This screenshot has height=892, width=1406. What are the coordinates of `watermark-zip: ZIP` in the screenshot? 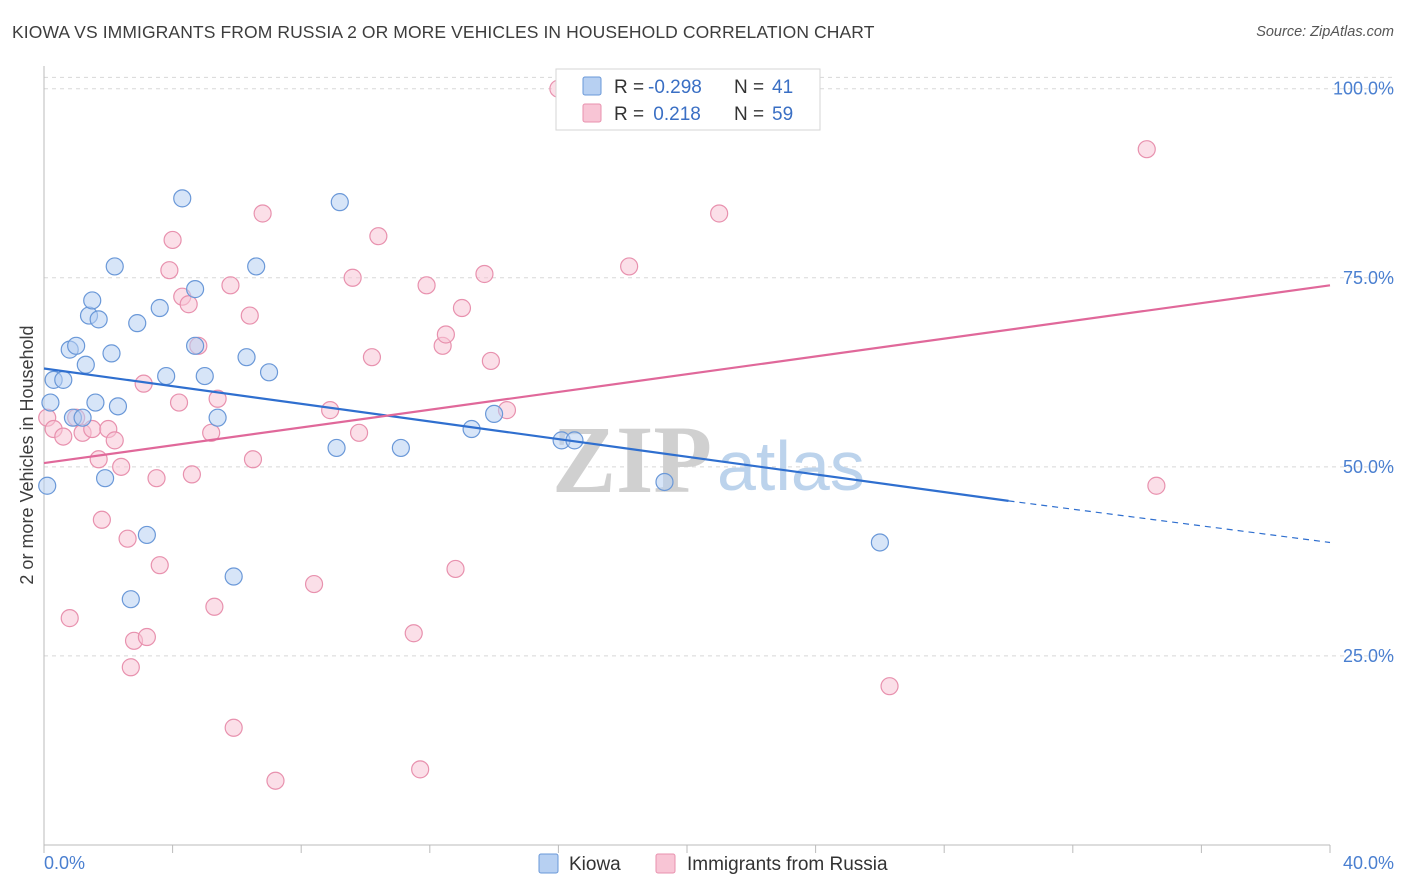 It's located at (632, 459).